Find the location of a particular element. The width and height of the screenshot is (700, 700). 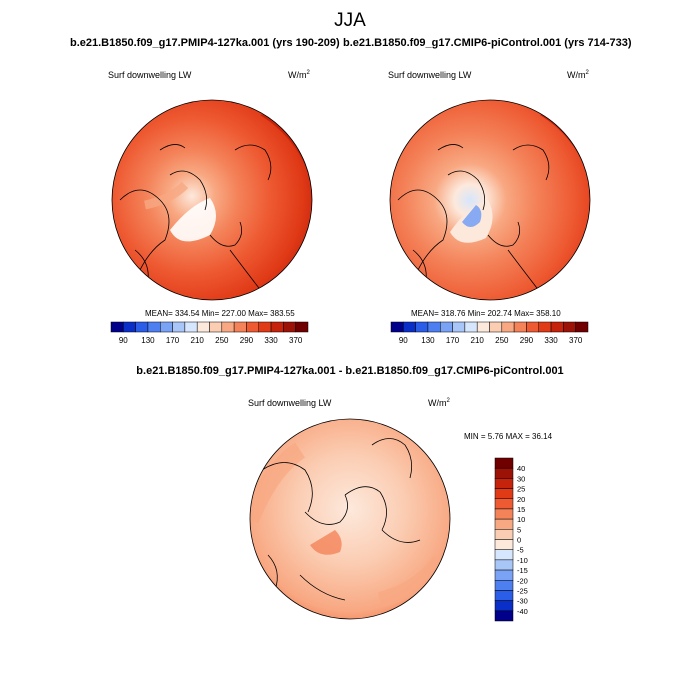

colorbar-tick-label: 40 is located at coordinates (521, 468).